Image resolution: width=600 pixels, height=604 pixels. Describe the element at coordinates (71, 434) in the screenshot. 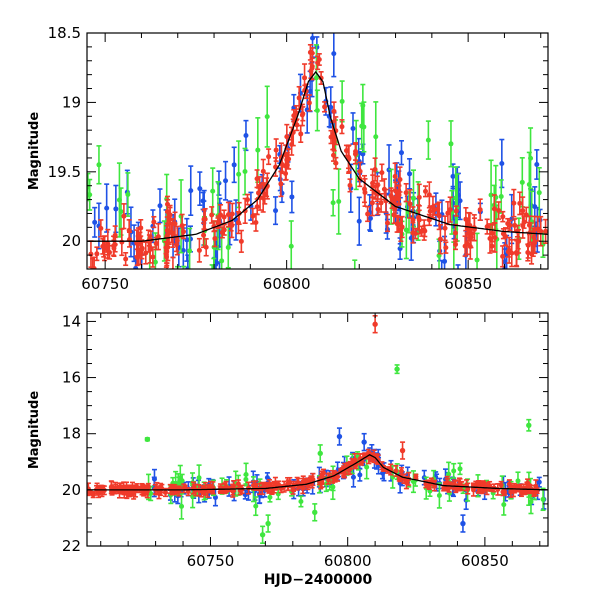

I see `y-tick-label: 18` at that location.